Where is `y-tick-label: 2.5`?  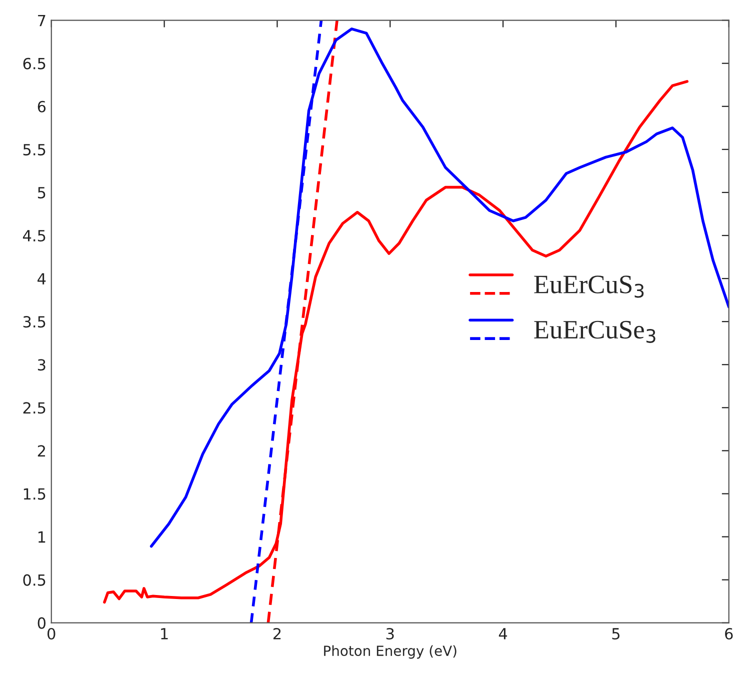 y-tick-label: 2.5 is located at coordinates (34, 408).